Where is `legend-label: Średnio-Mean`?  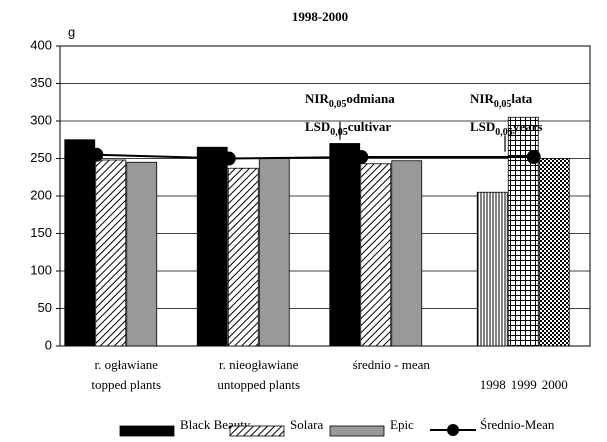
legend-label: Średnio-Mean is located at coordinates (517, 424).